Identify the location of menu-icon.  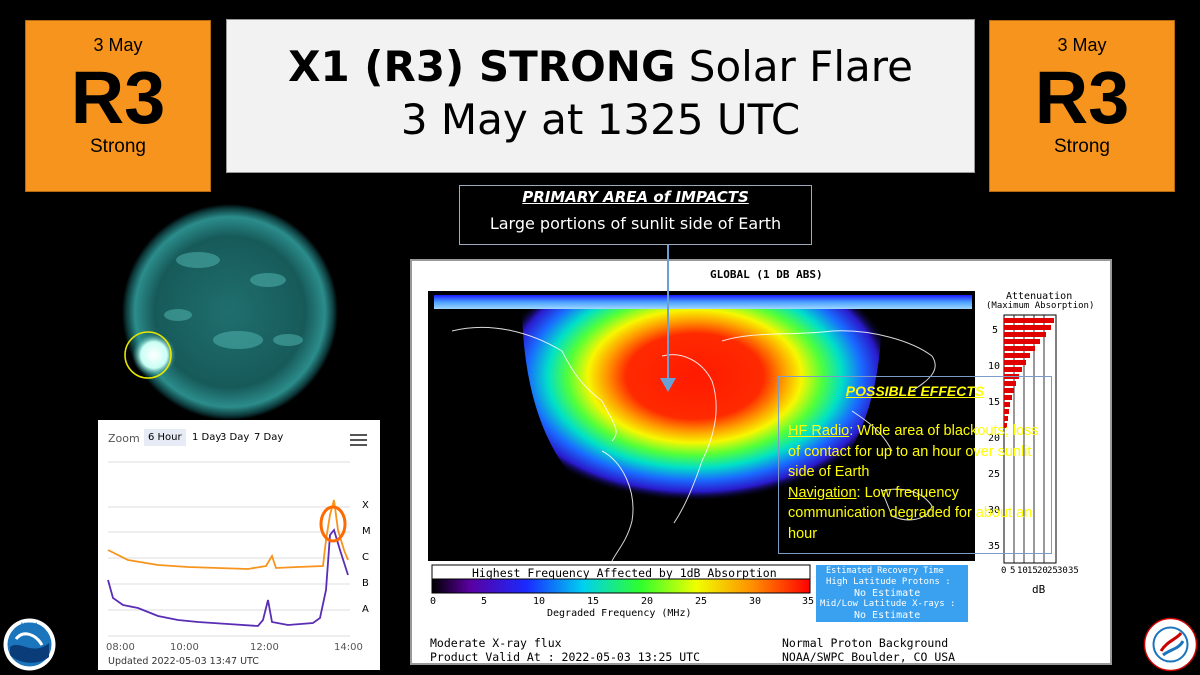
(359, 440).